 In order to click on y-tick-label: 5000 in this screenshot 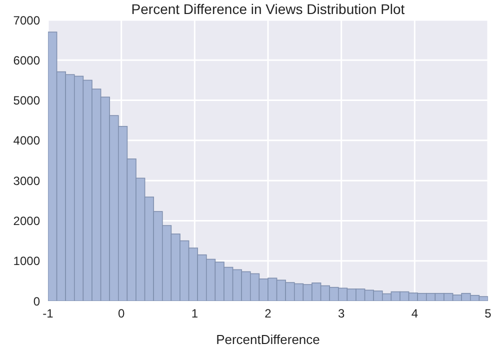, I will do `click(26, 101)`.